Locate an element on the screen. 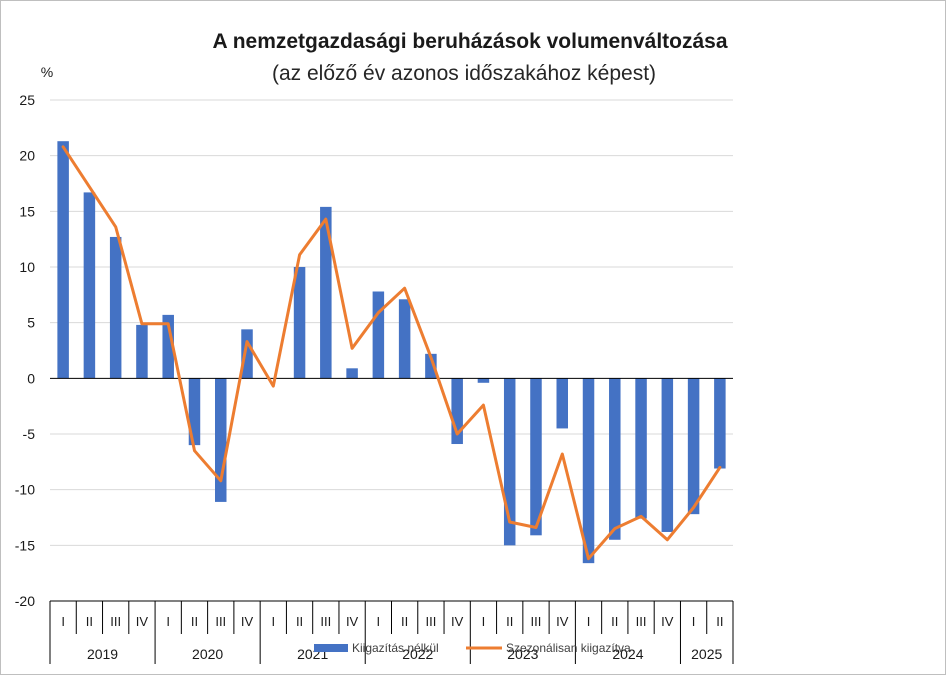 The width and height of the screenshot is (946, 675). y-tick-label: -15 is located at coordinates (25, 545).